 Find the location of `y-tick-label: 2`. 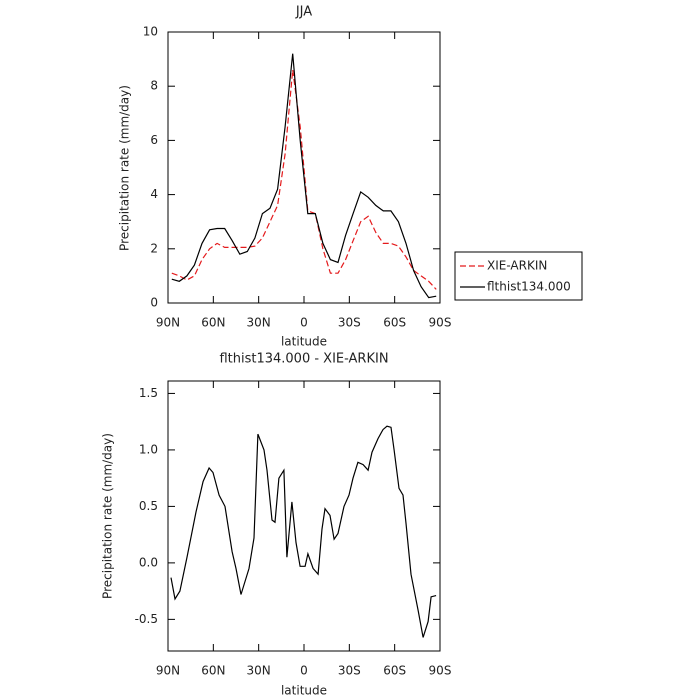

y-tick-label: 2 is located at coordinates (154, 248).